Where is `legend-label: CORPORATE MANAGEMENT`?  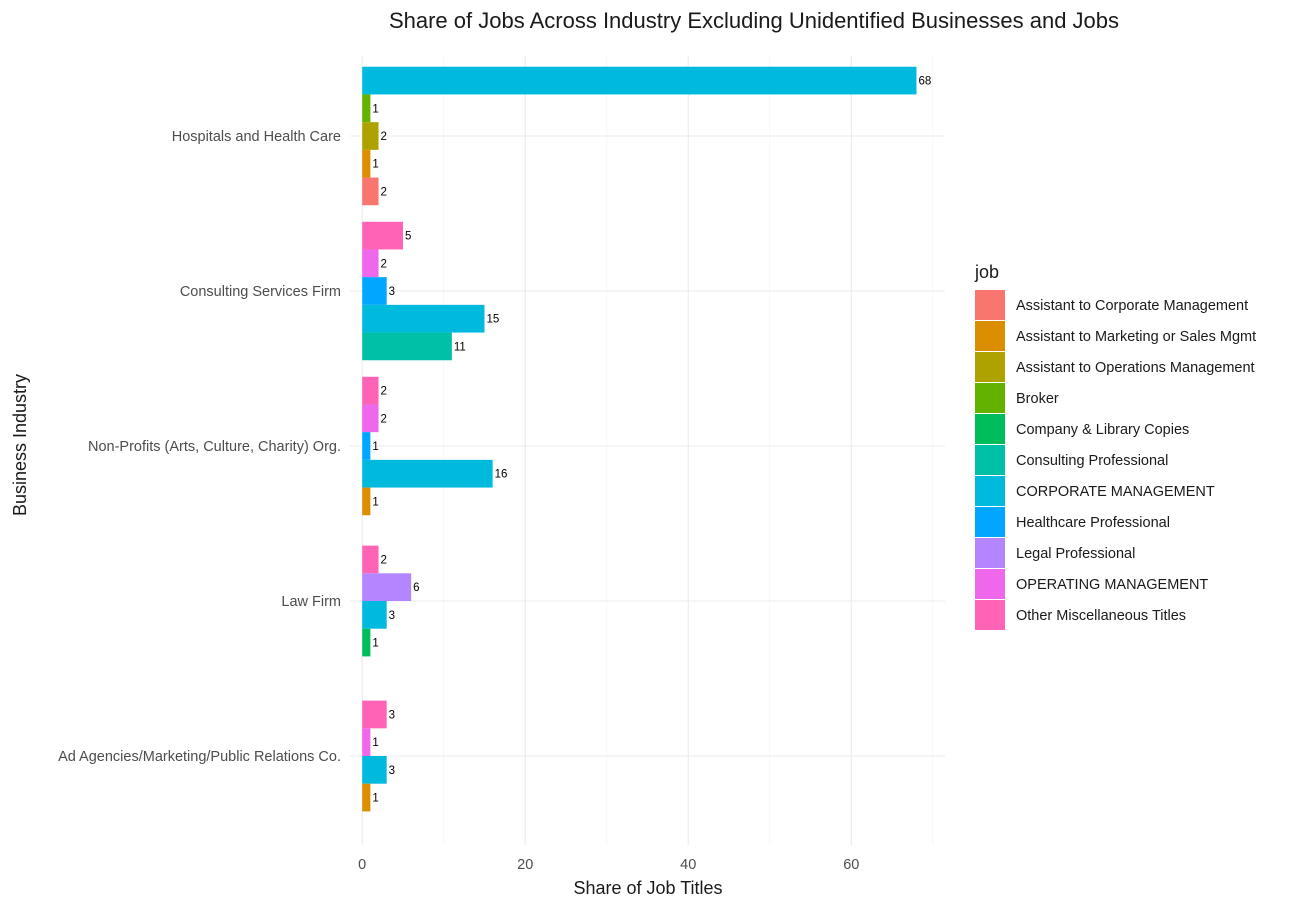 legend-label: CORPORATE MANAGEMENT is located at coordinates (1115, 492).